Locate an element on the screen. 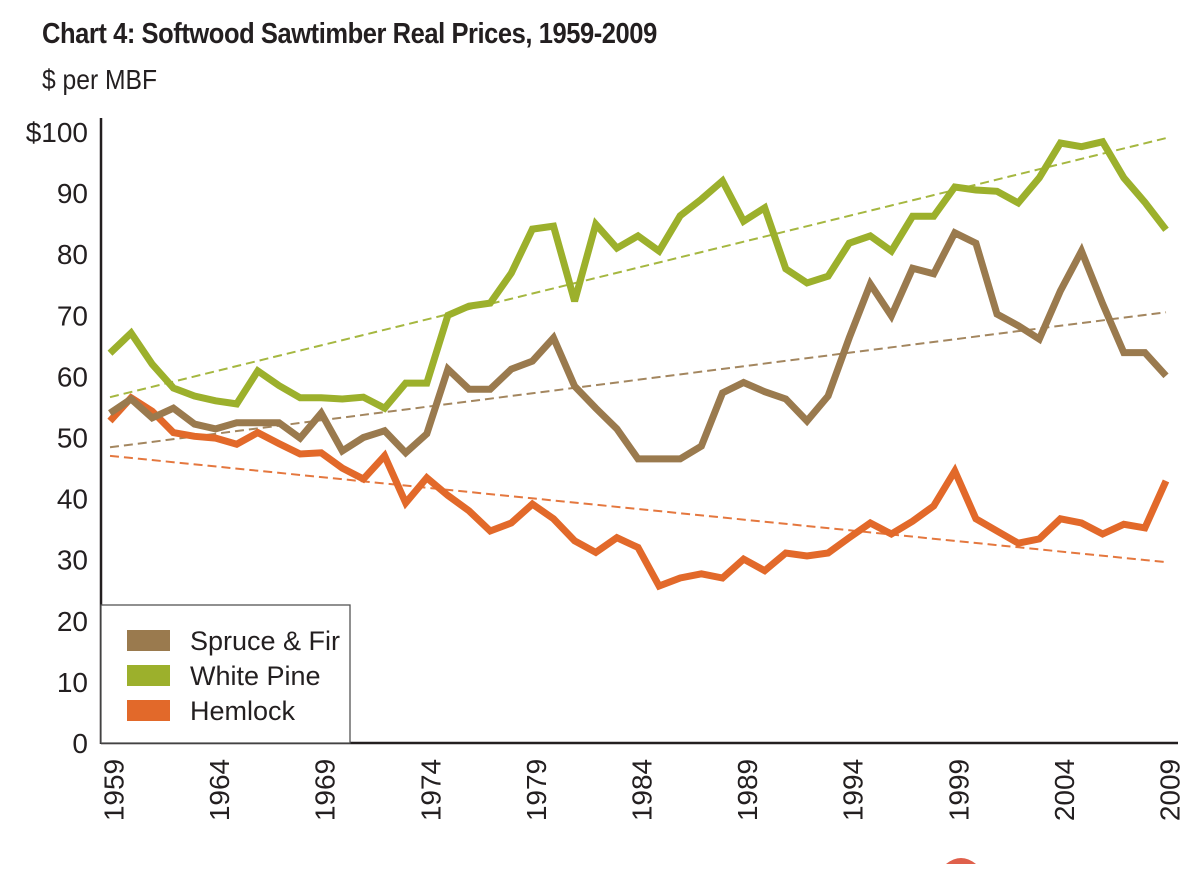  y-tick-label: 0 is located at coordinates (80, 743).